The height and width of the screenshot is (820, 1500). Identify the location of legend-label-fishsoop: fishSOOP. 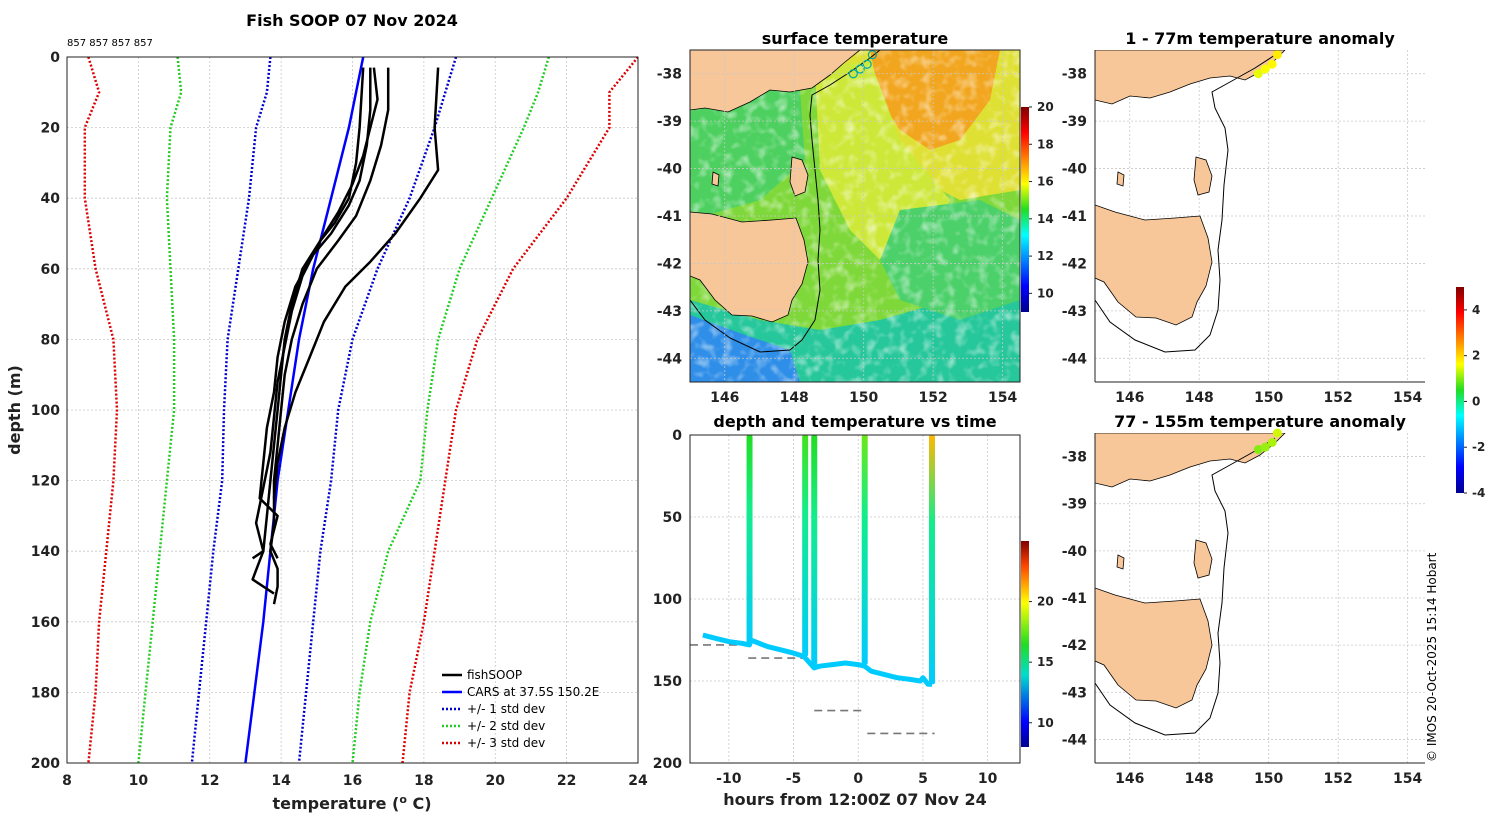
(494, 675).